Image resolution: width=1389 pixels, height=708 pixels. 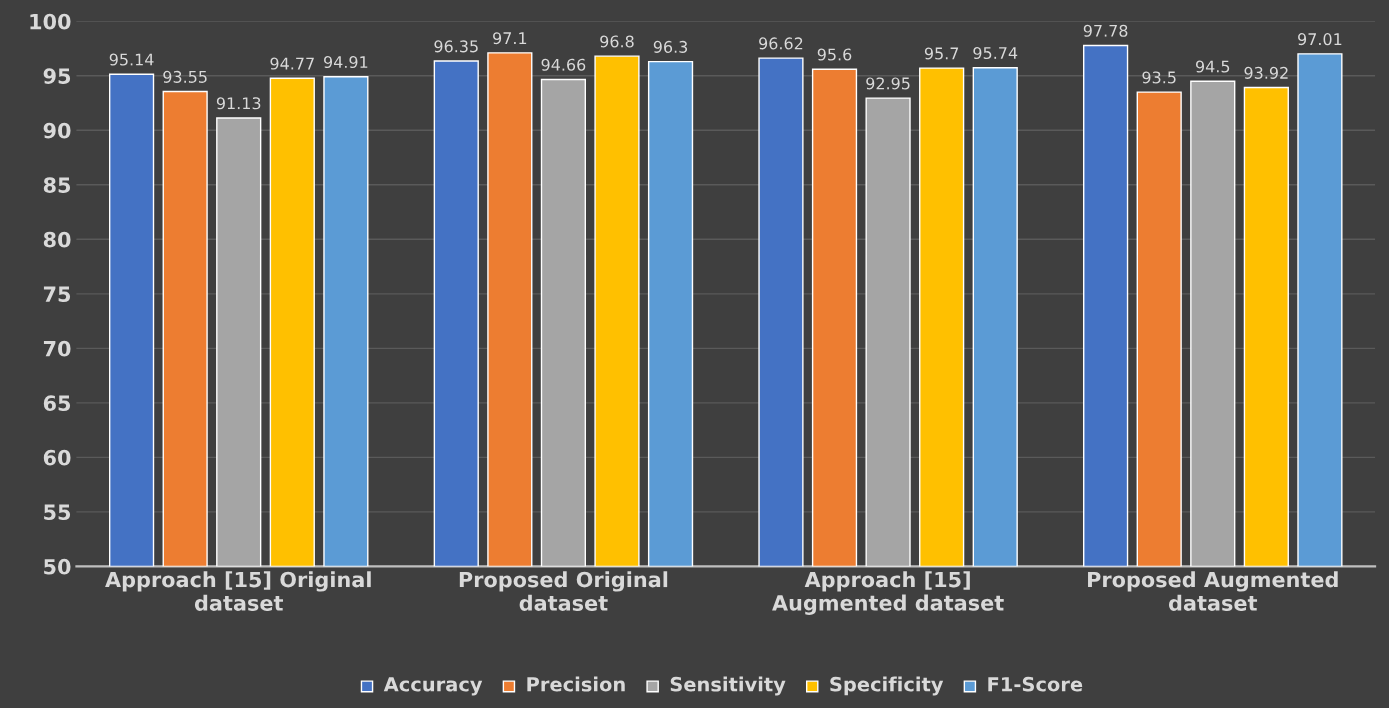 I want to click on x-tick-label: Proposed Original dataset, so click(x=563, y=591).